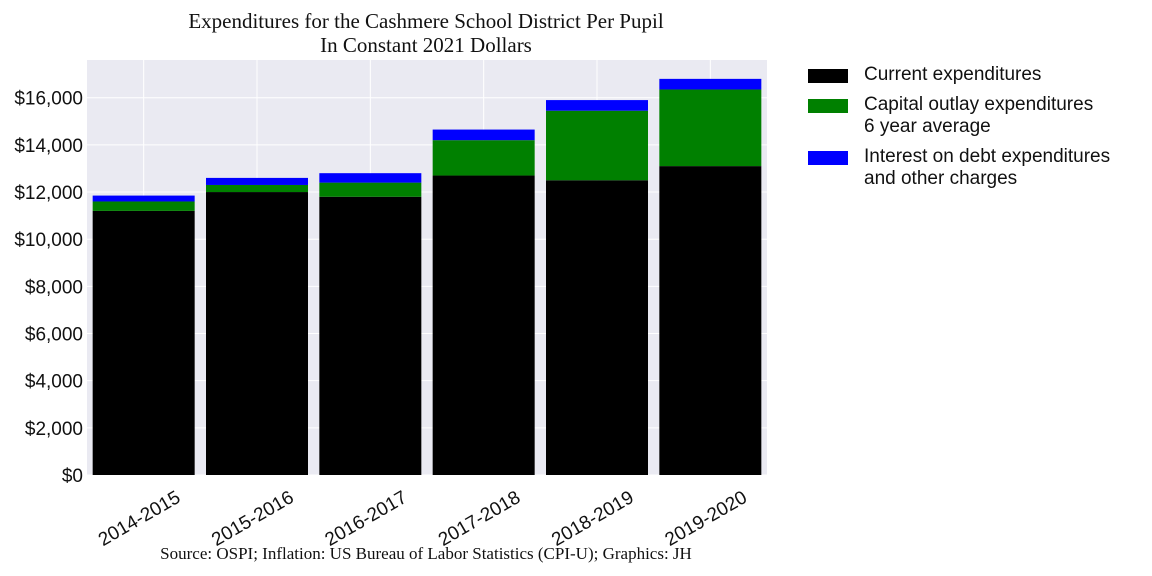 The width and height of the screenshot is (1152, 576). What do you see at coordinates (54, 287) in the screenshot?
I see `y-tick-label: $8,000` at bounding box center [54, 287].